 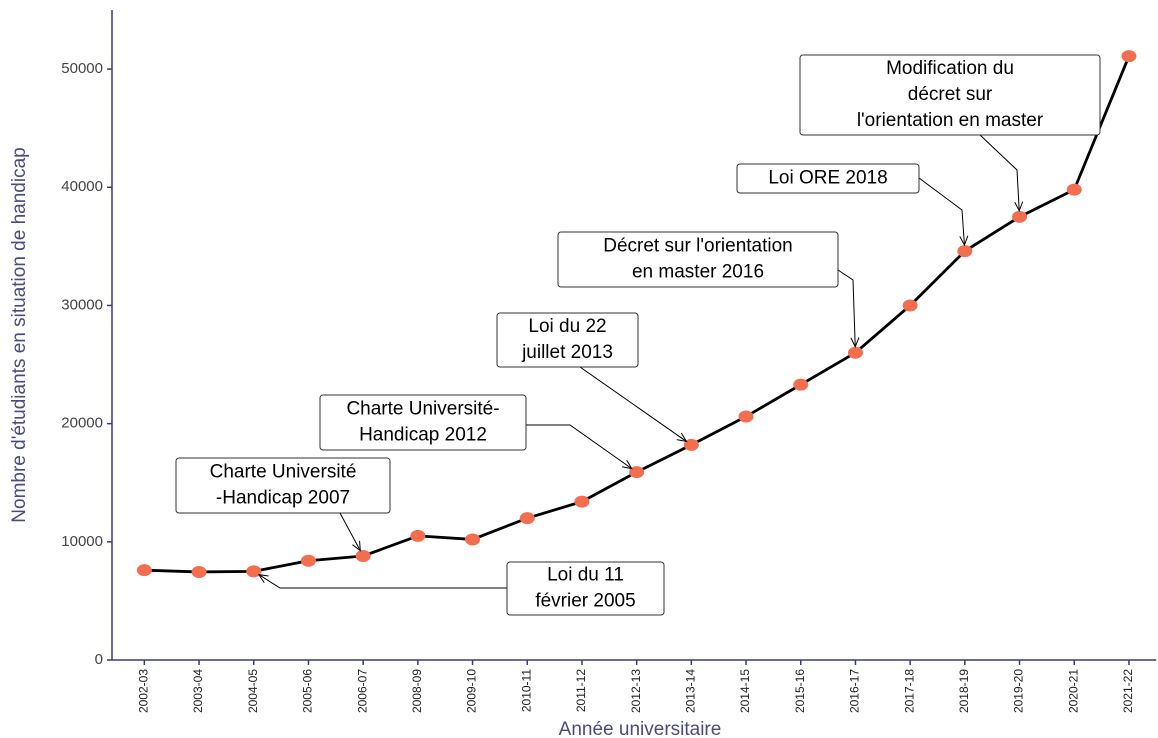 What do you see at coordinates (472, 691) in the screenshot?
I see `x-tick-label: 2009-10` at bounding box center [472, 691].